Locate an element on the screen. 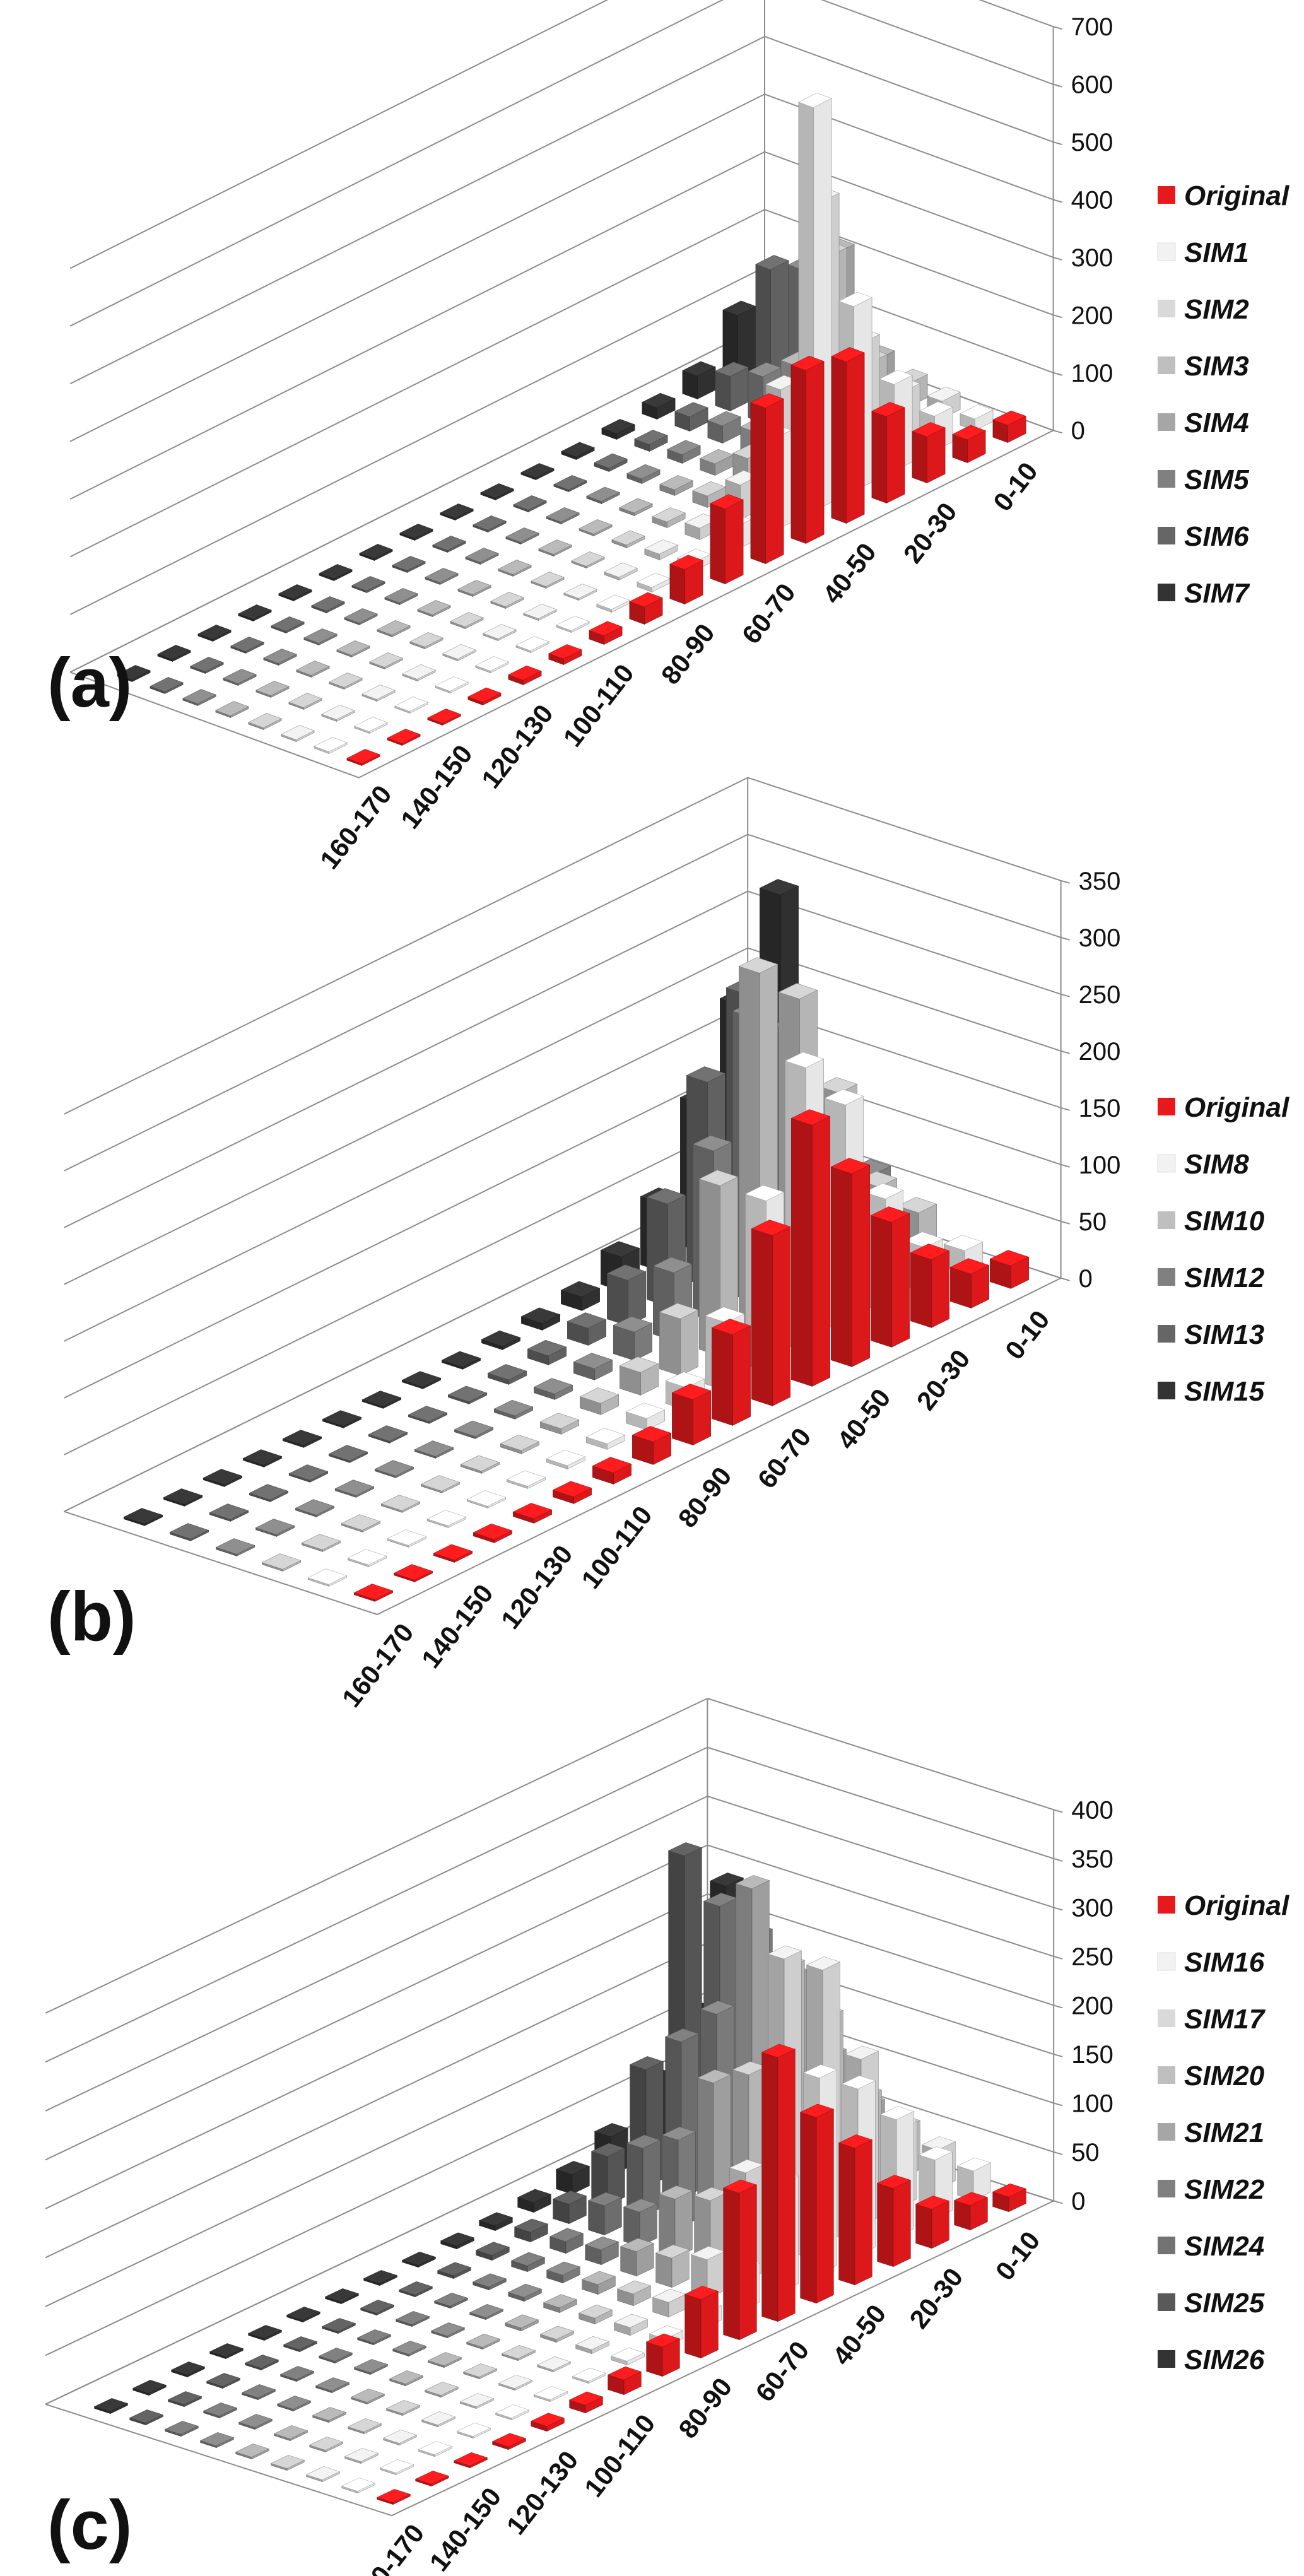 The width and height of the screenshot is (1304, 2576). x-tick-label: 40-50 is located at coordinates (863, 1419).